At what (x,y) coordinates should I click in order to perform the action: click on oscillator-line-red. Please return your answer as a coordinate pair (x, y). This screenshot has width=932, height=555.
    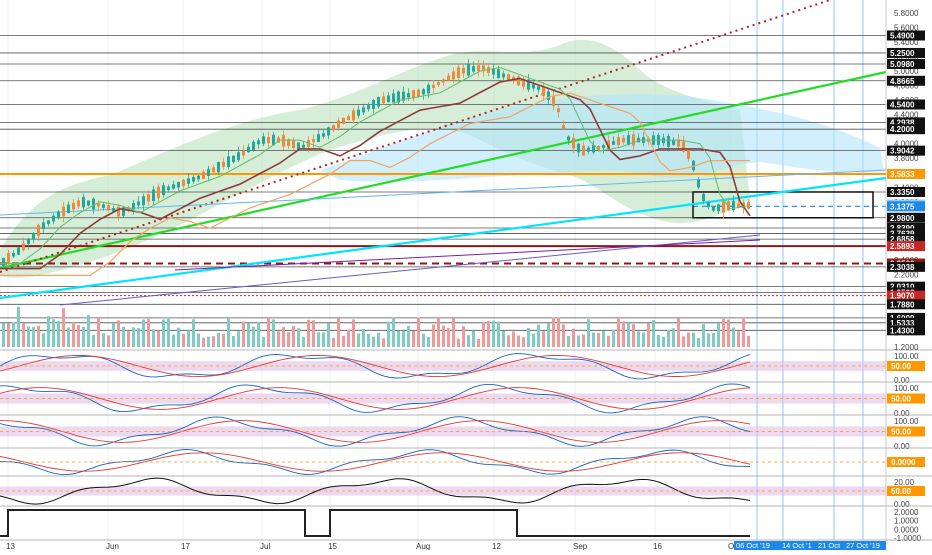
    Looking at the image, I should click on (375, 431).